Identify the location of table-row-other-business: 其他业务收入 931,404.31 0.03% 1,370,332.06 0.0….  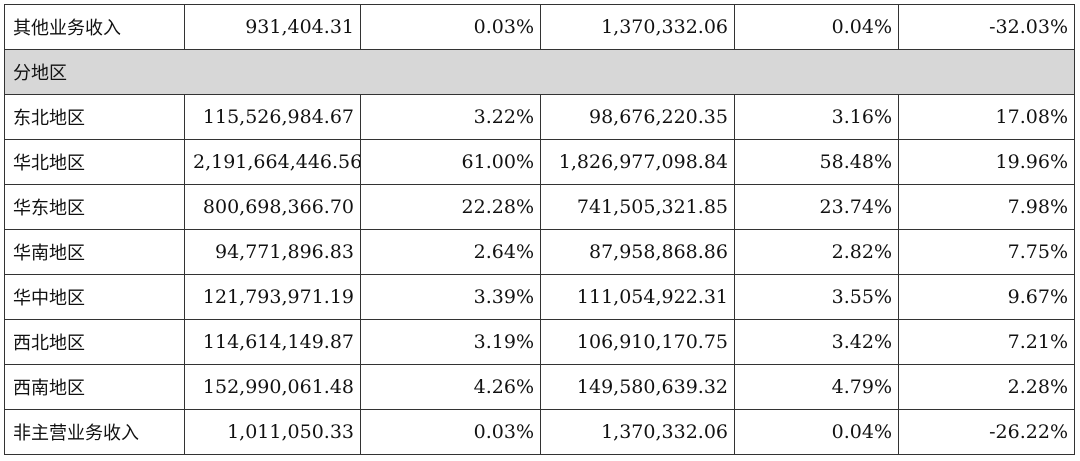
(539, 27).